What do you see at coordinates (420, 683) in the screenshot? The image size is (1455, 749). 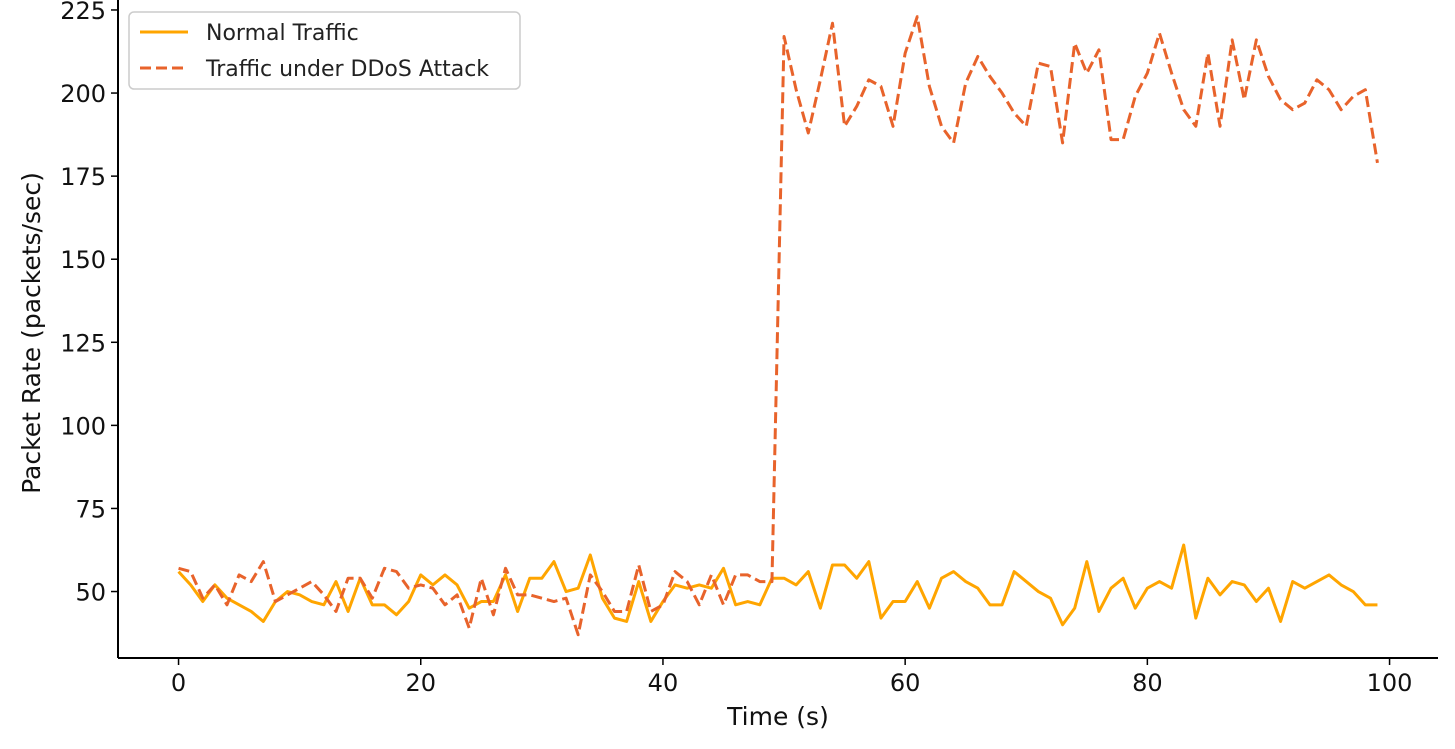 I see `x-tick-label: 20` at bounding box center [420, 683].